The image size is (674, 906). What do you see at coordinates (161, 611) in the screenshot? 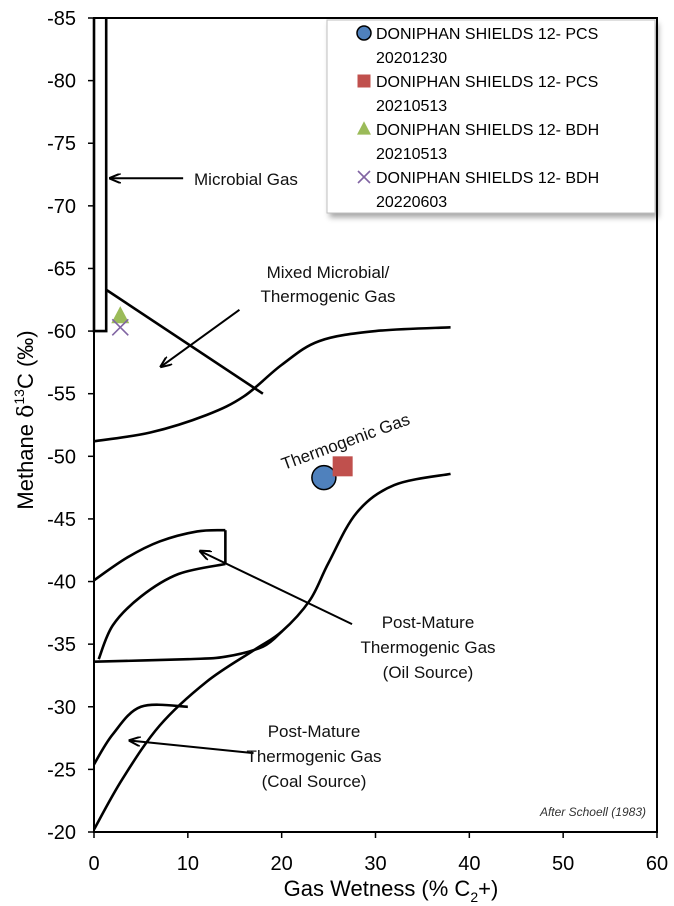
I see `oil-source-inner-curve` at bounding box center [161, 611].